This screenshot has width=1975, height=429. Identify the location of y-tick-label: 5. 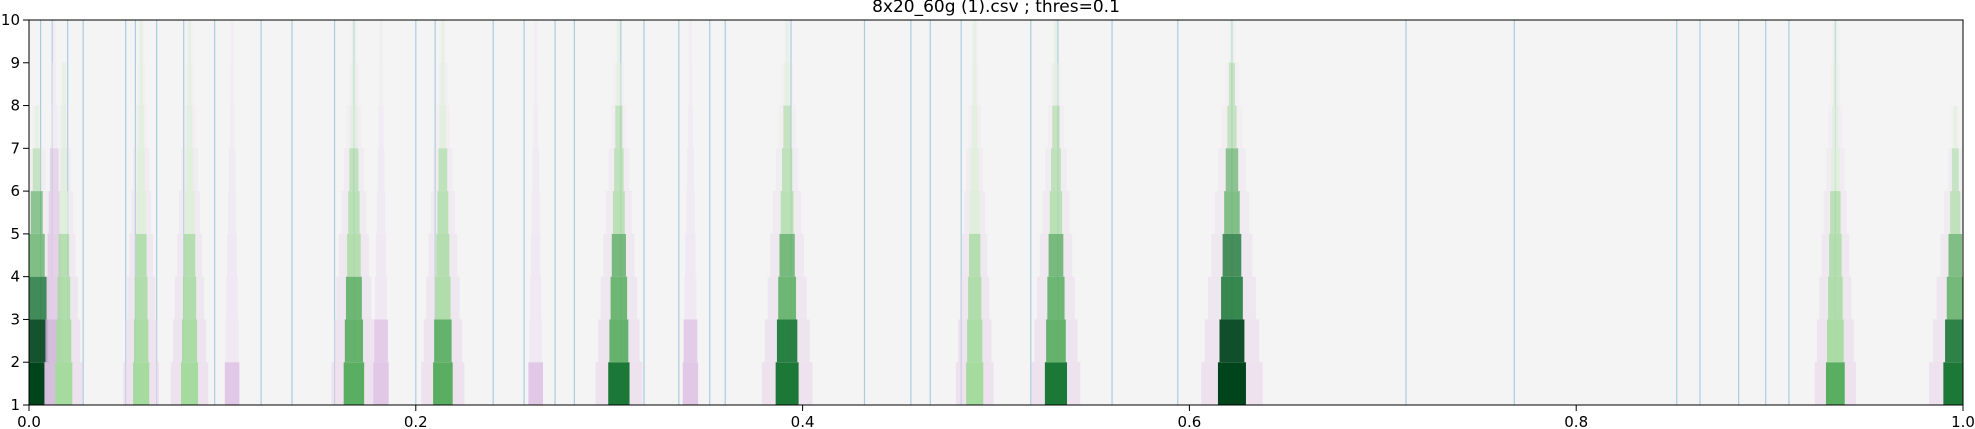
(15, 234).